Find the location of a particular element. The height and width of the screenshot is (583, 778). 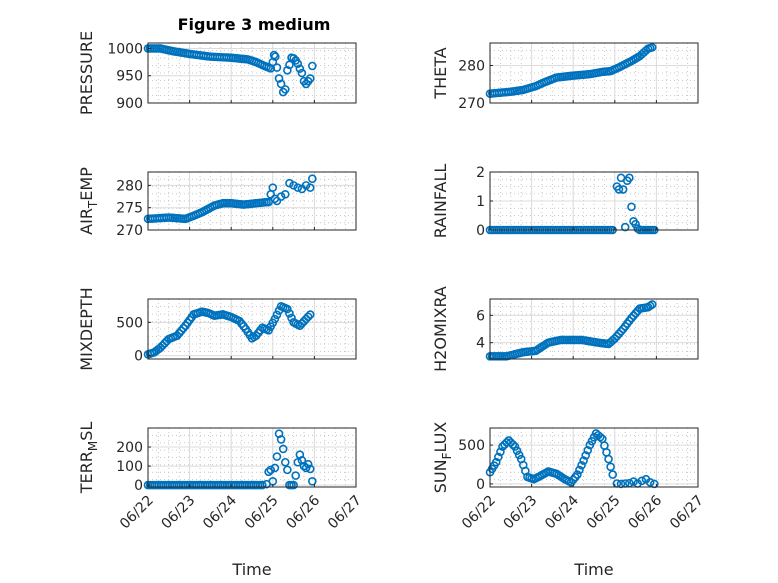

y-tick-label: 950 is located at coordinates (129, 77).